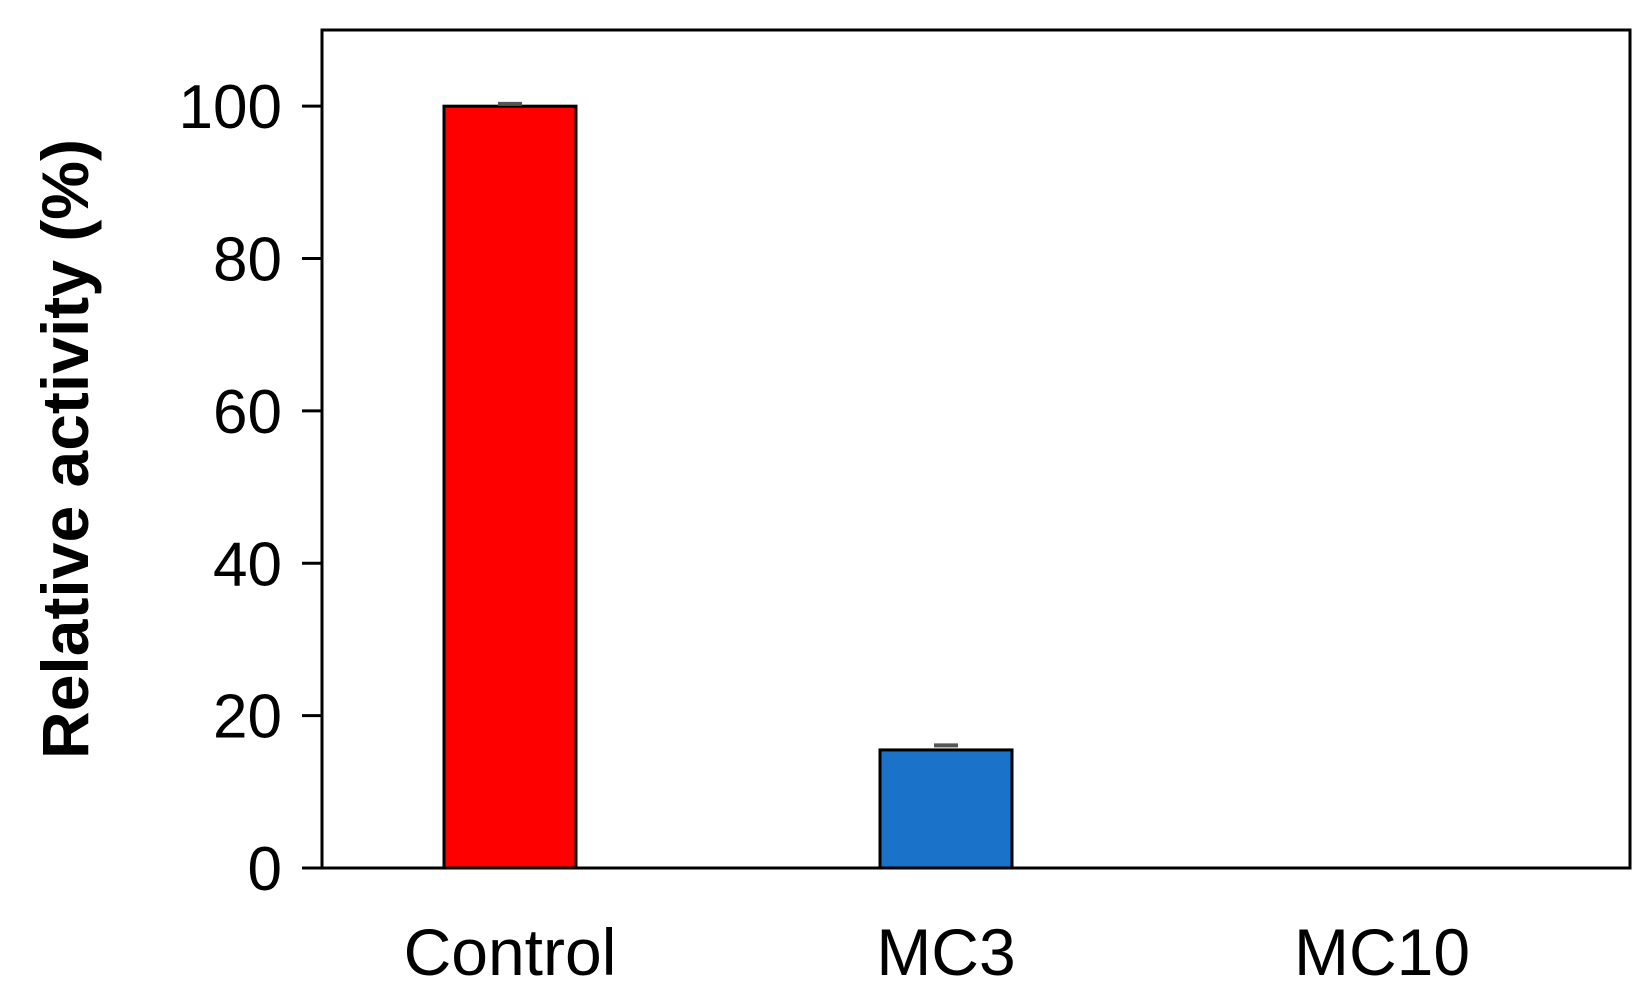 The width and height of the screenshot is (1652, 1008). Describe the element at coordinates (510, 952) in the screenshot. I see `x-category-label: Control` at that location.